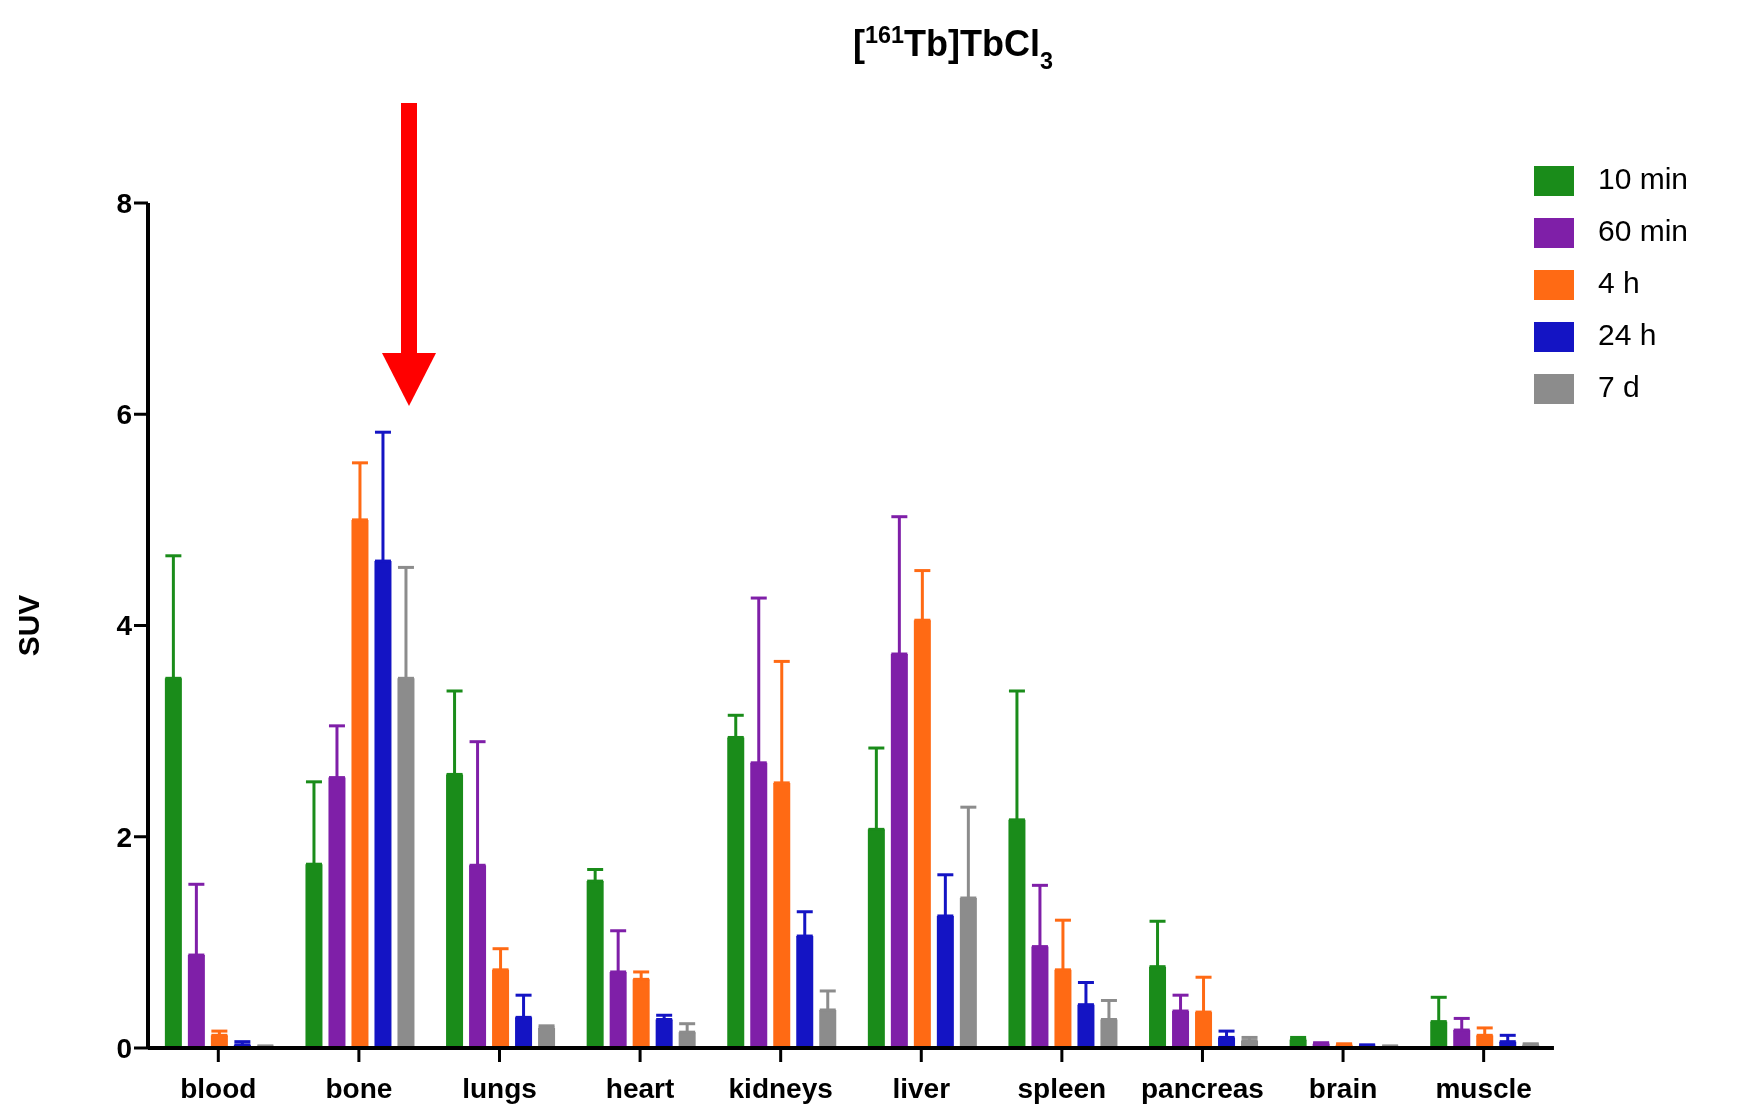  Describe the element at coordinates (124, 415) in the screenshot. I see `y-tick-label: 6` at that location.